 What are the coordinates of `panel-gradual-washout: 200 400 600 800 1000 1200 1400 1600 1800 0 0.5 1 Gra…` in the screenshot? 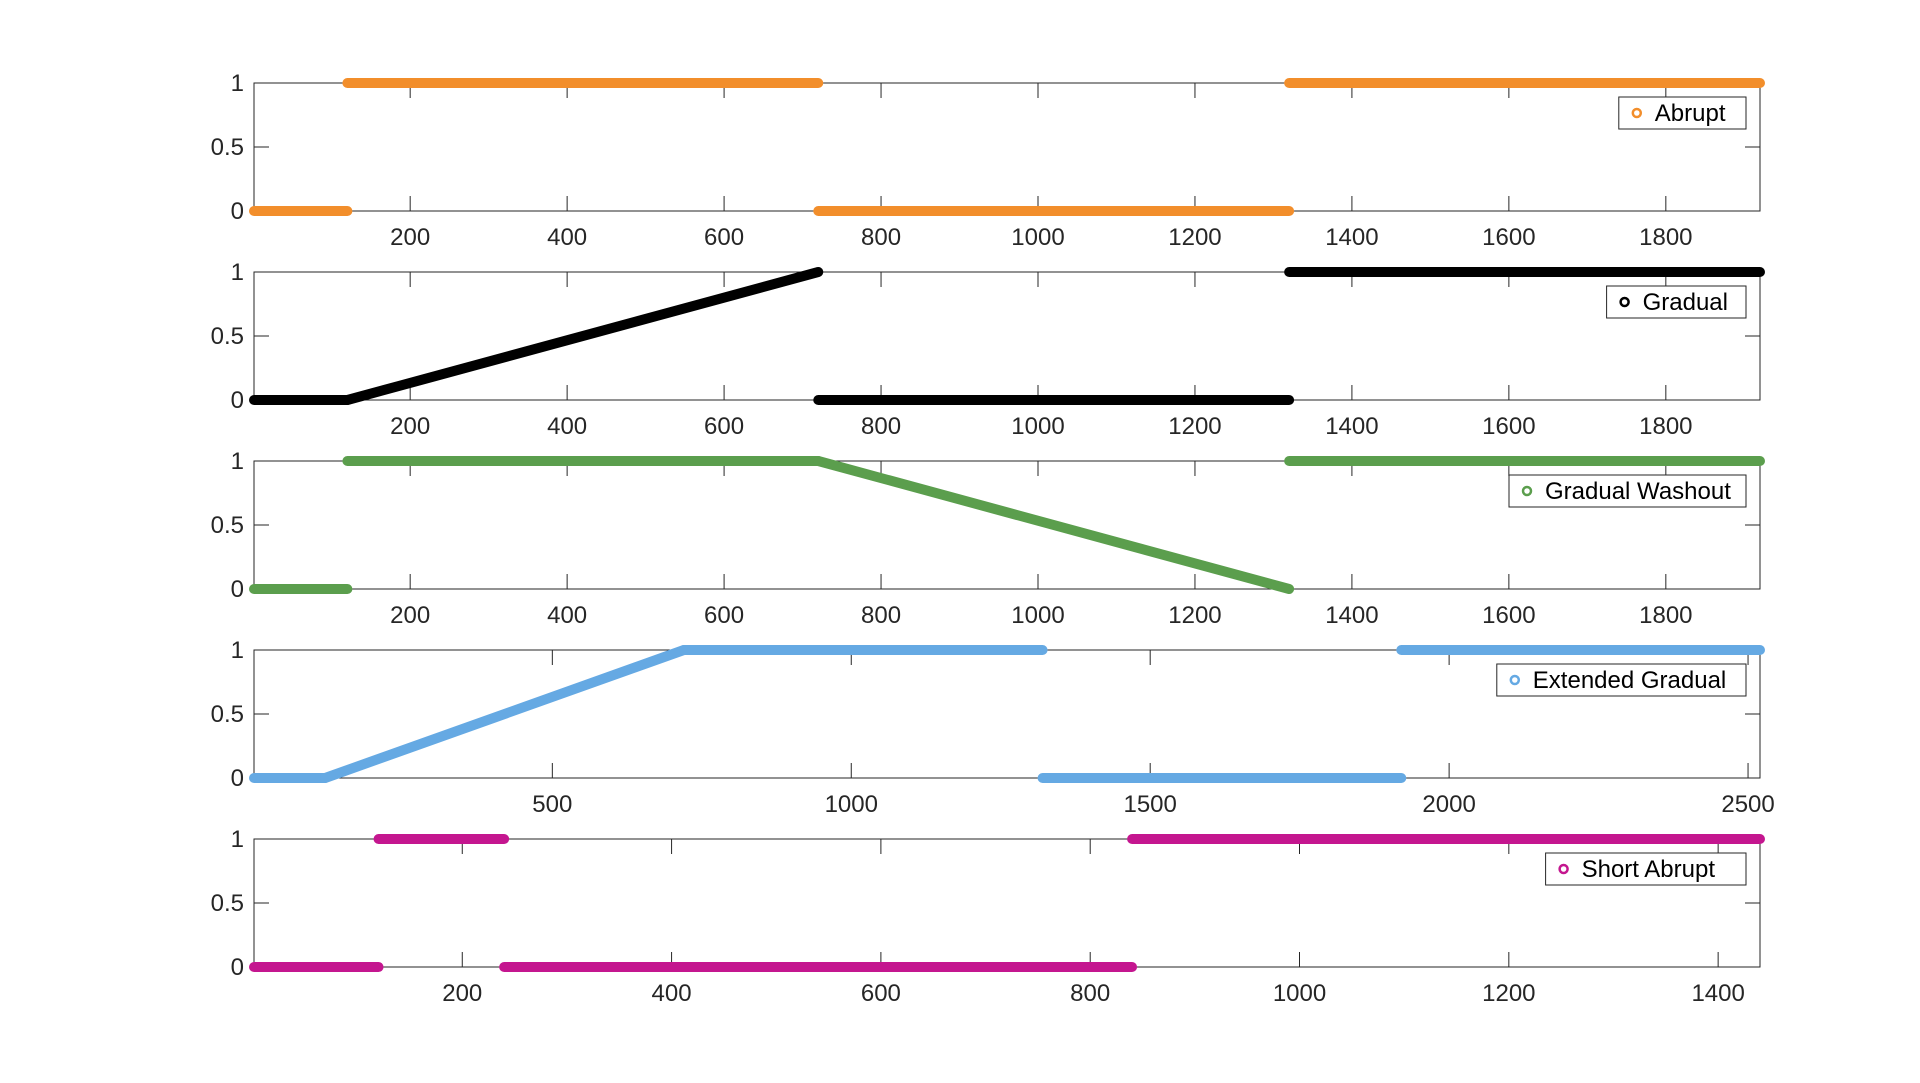 It's located at (988, 538).